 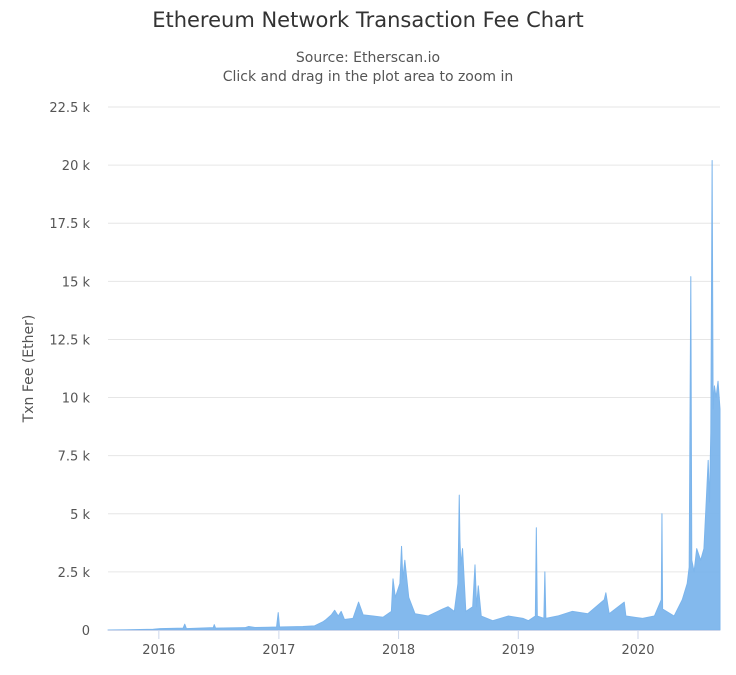 I want to click on y-tick-label: 7.5 k, so click(x=74, y=457).